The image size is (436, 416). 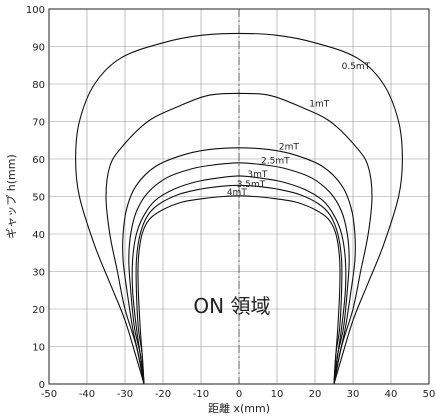 I want to click on series-label-2.5mT: 2.5mT, so click(x=275, y=162).